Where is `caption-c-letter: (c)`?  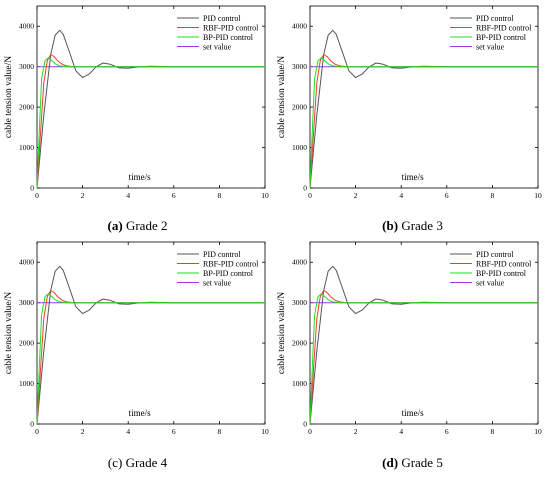
caption-c-letter: (c) is located at coordinates (115, 462).